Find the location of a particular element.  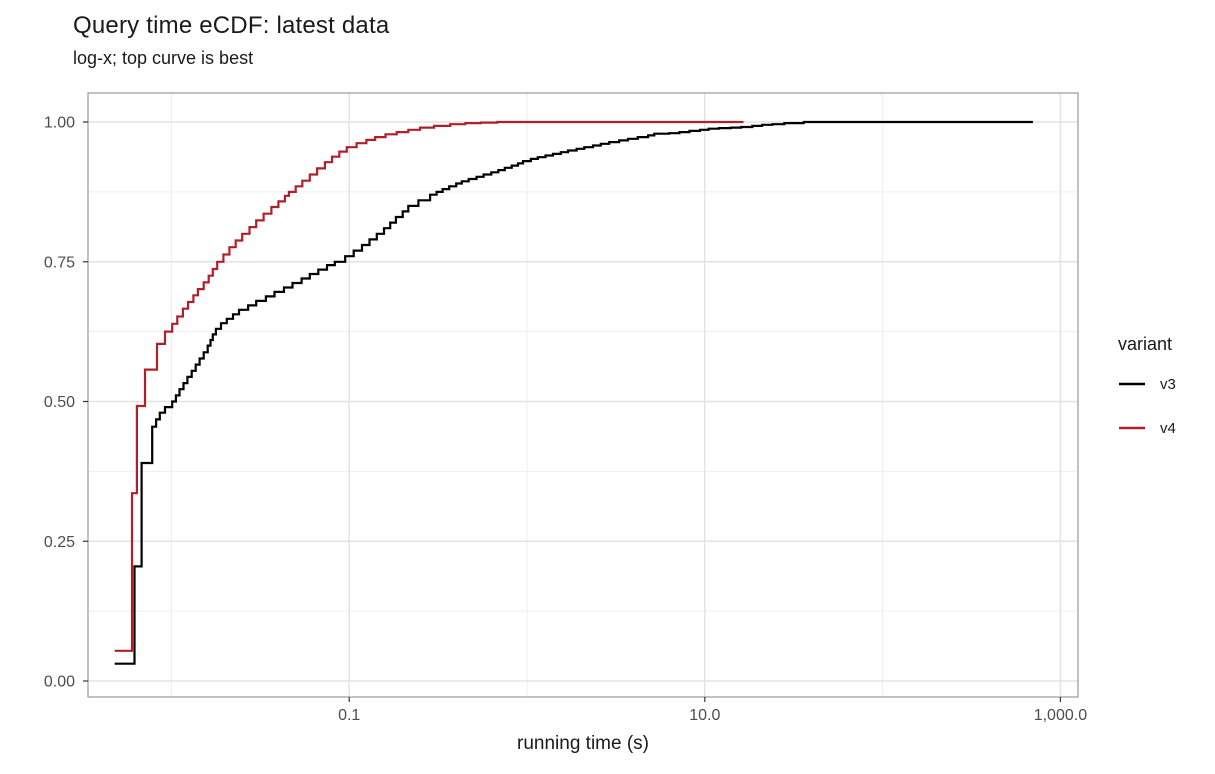

legend-entries: v3 v4 is located at coordinates (1165, 406).